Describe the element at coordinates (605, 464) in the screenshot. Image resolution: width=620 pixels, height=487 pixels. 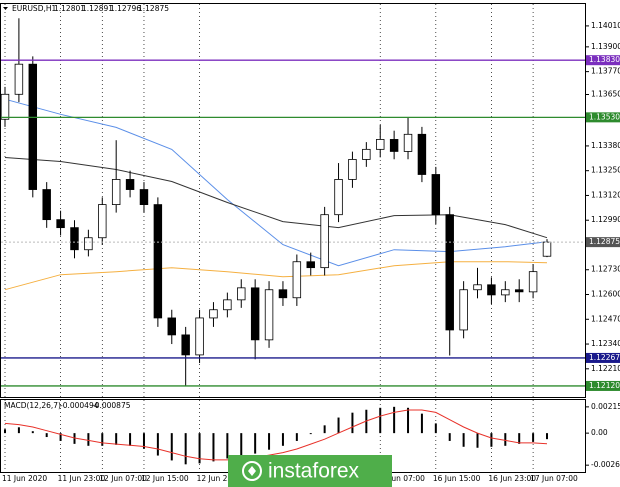
I see `y-tick-label: -0.002629` at that location.